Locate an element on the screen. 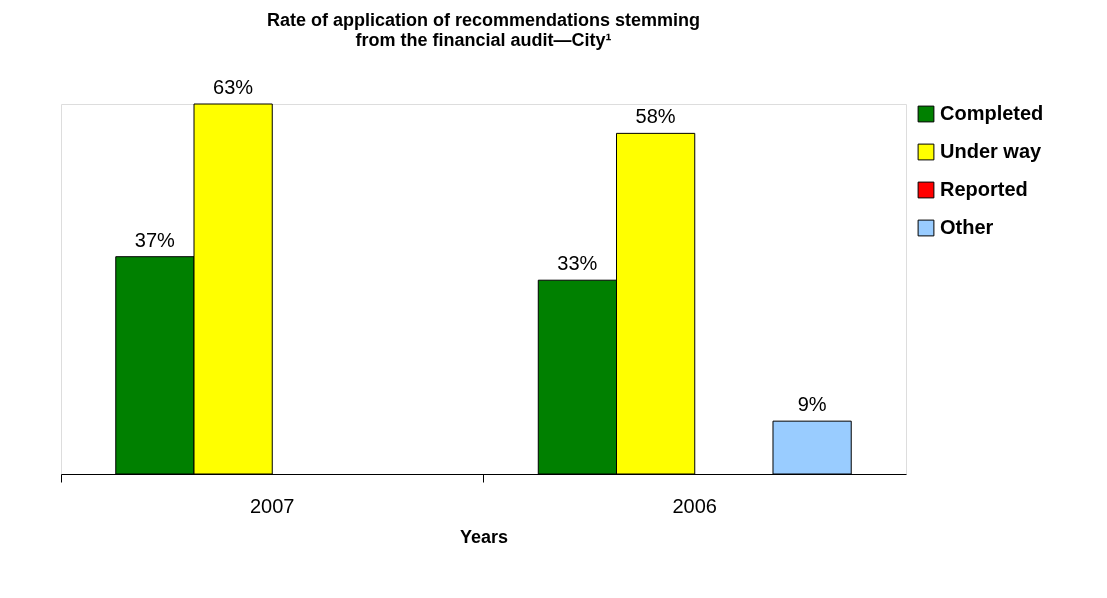 This screenshot has width=1107, height=598. data-label: 58% is located at coordinates (655, 116).